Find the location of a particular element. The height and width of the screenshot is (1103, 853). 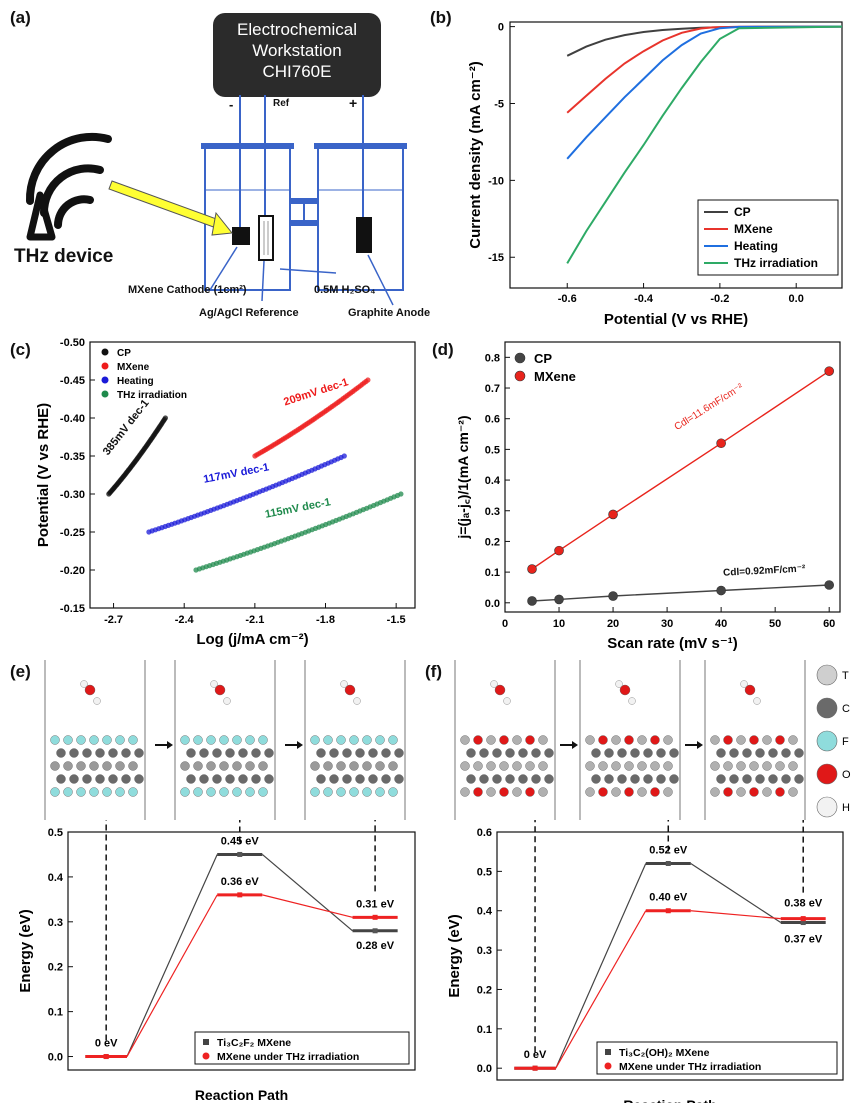

x-tick-label: 30 is located at coordinates (667, 624).